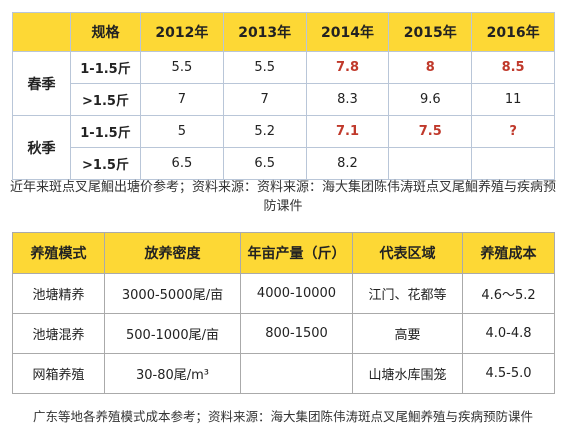 The image size is (566, 441). What do you see at coordinates (41, 83) in the screenshot?
I see `season-cell: 春季` at bounding box center [41, 83].